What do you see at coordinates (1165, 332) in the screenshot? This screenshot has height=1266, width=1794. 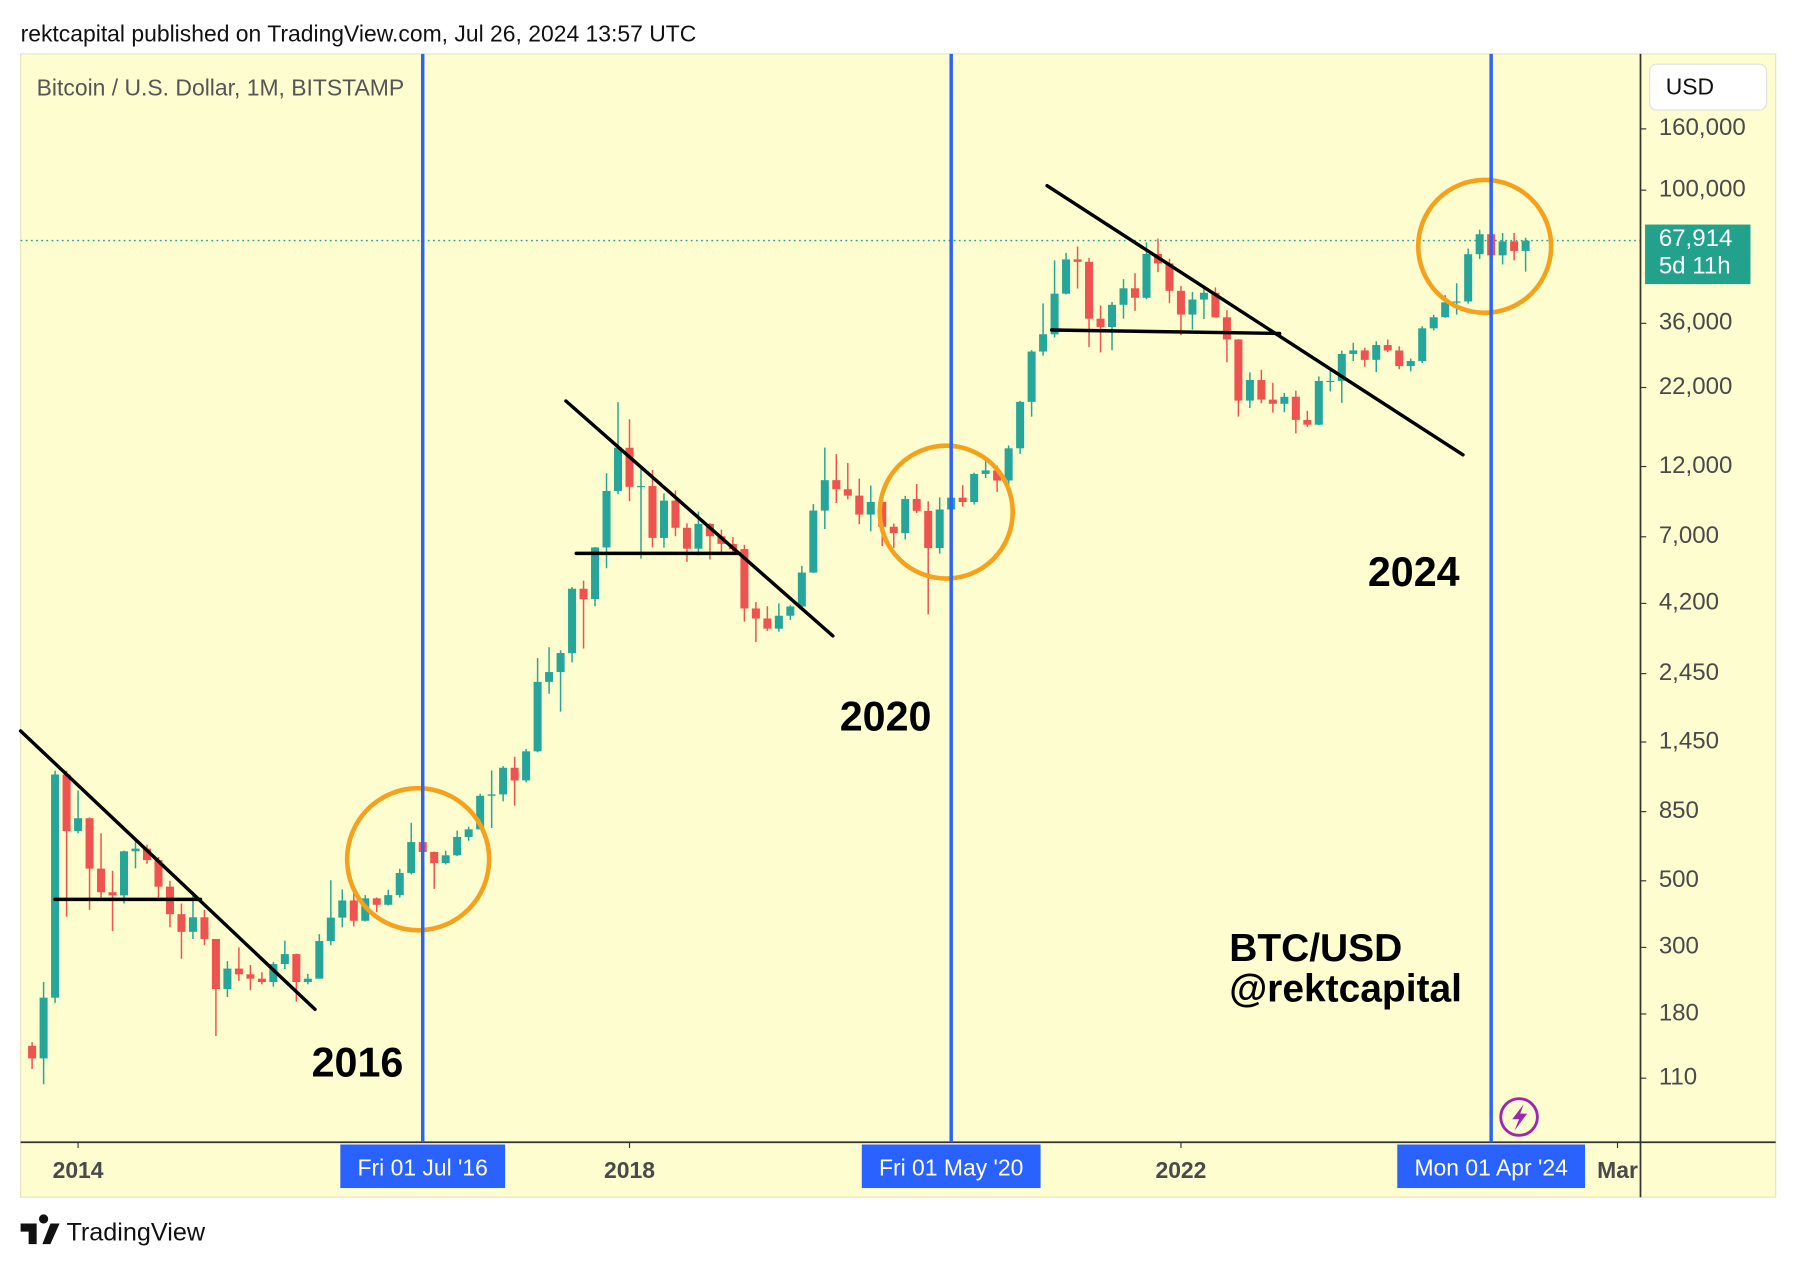 I see `support-line` at bounding box center [1165, 332].